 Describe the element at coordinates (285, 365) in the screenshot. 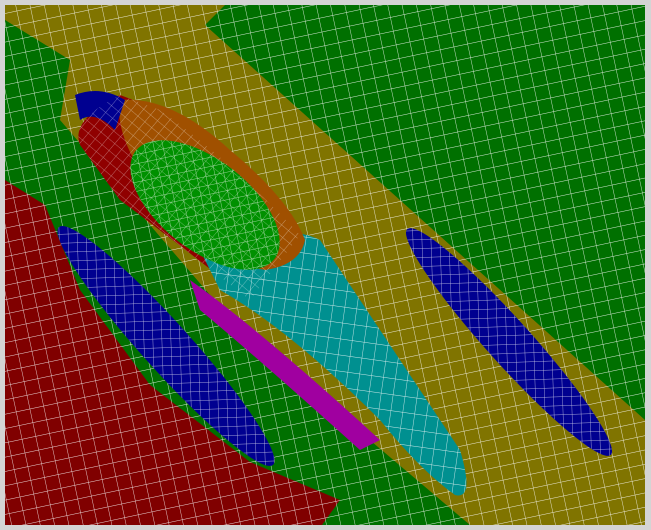

I see `magenta-sliver` at that location.